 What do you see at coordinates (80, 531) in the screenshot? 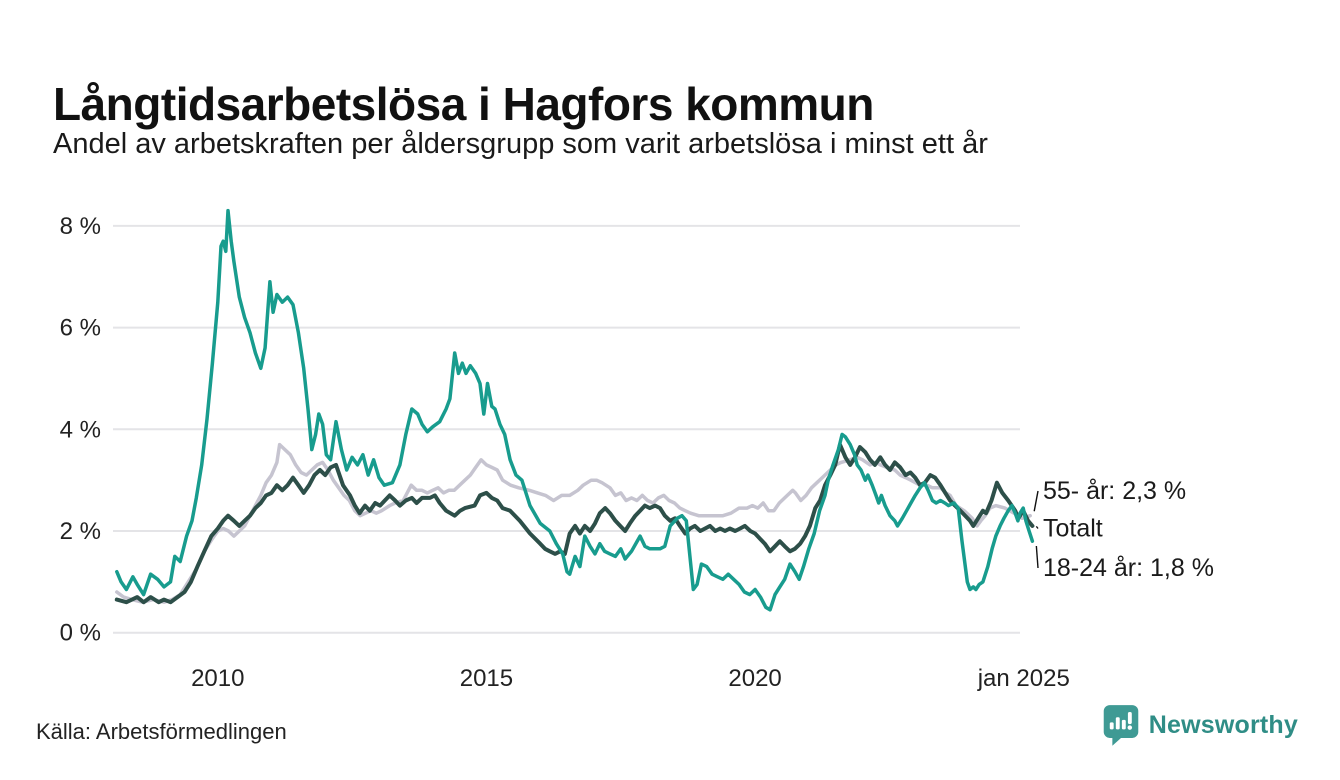
I see `y-tick-label: 2 %` at bounding box center [80, 531].